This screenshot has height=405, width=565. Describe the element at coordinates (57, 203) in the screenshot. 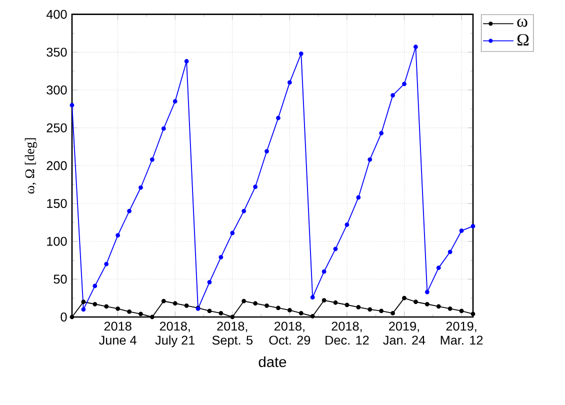

I see `y-tick-label: 150` at that location.